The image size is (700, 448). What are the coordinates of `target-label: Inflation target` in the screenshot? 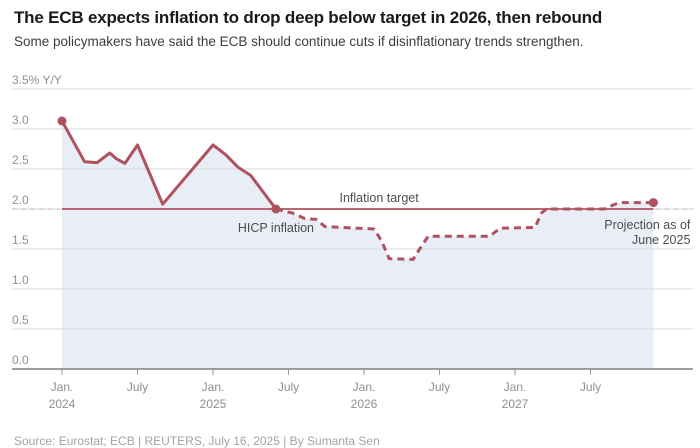 It's located at (379, 198).